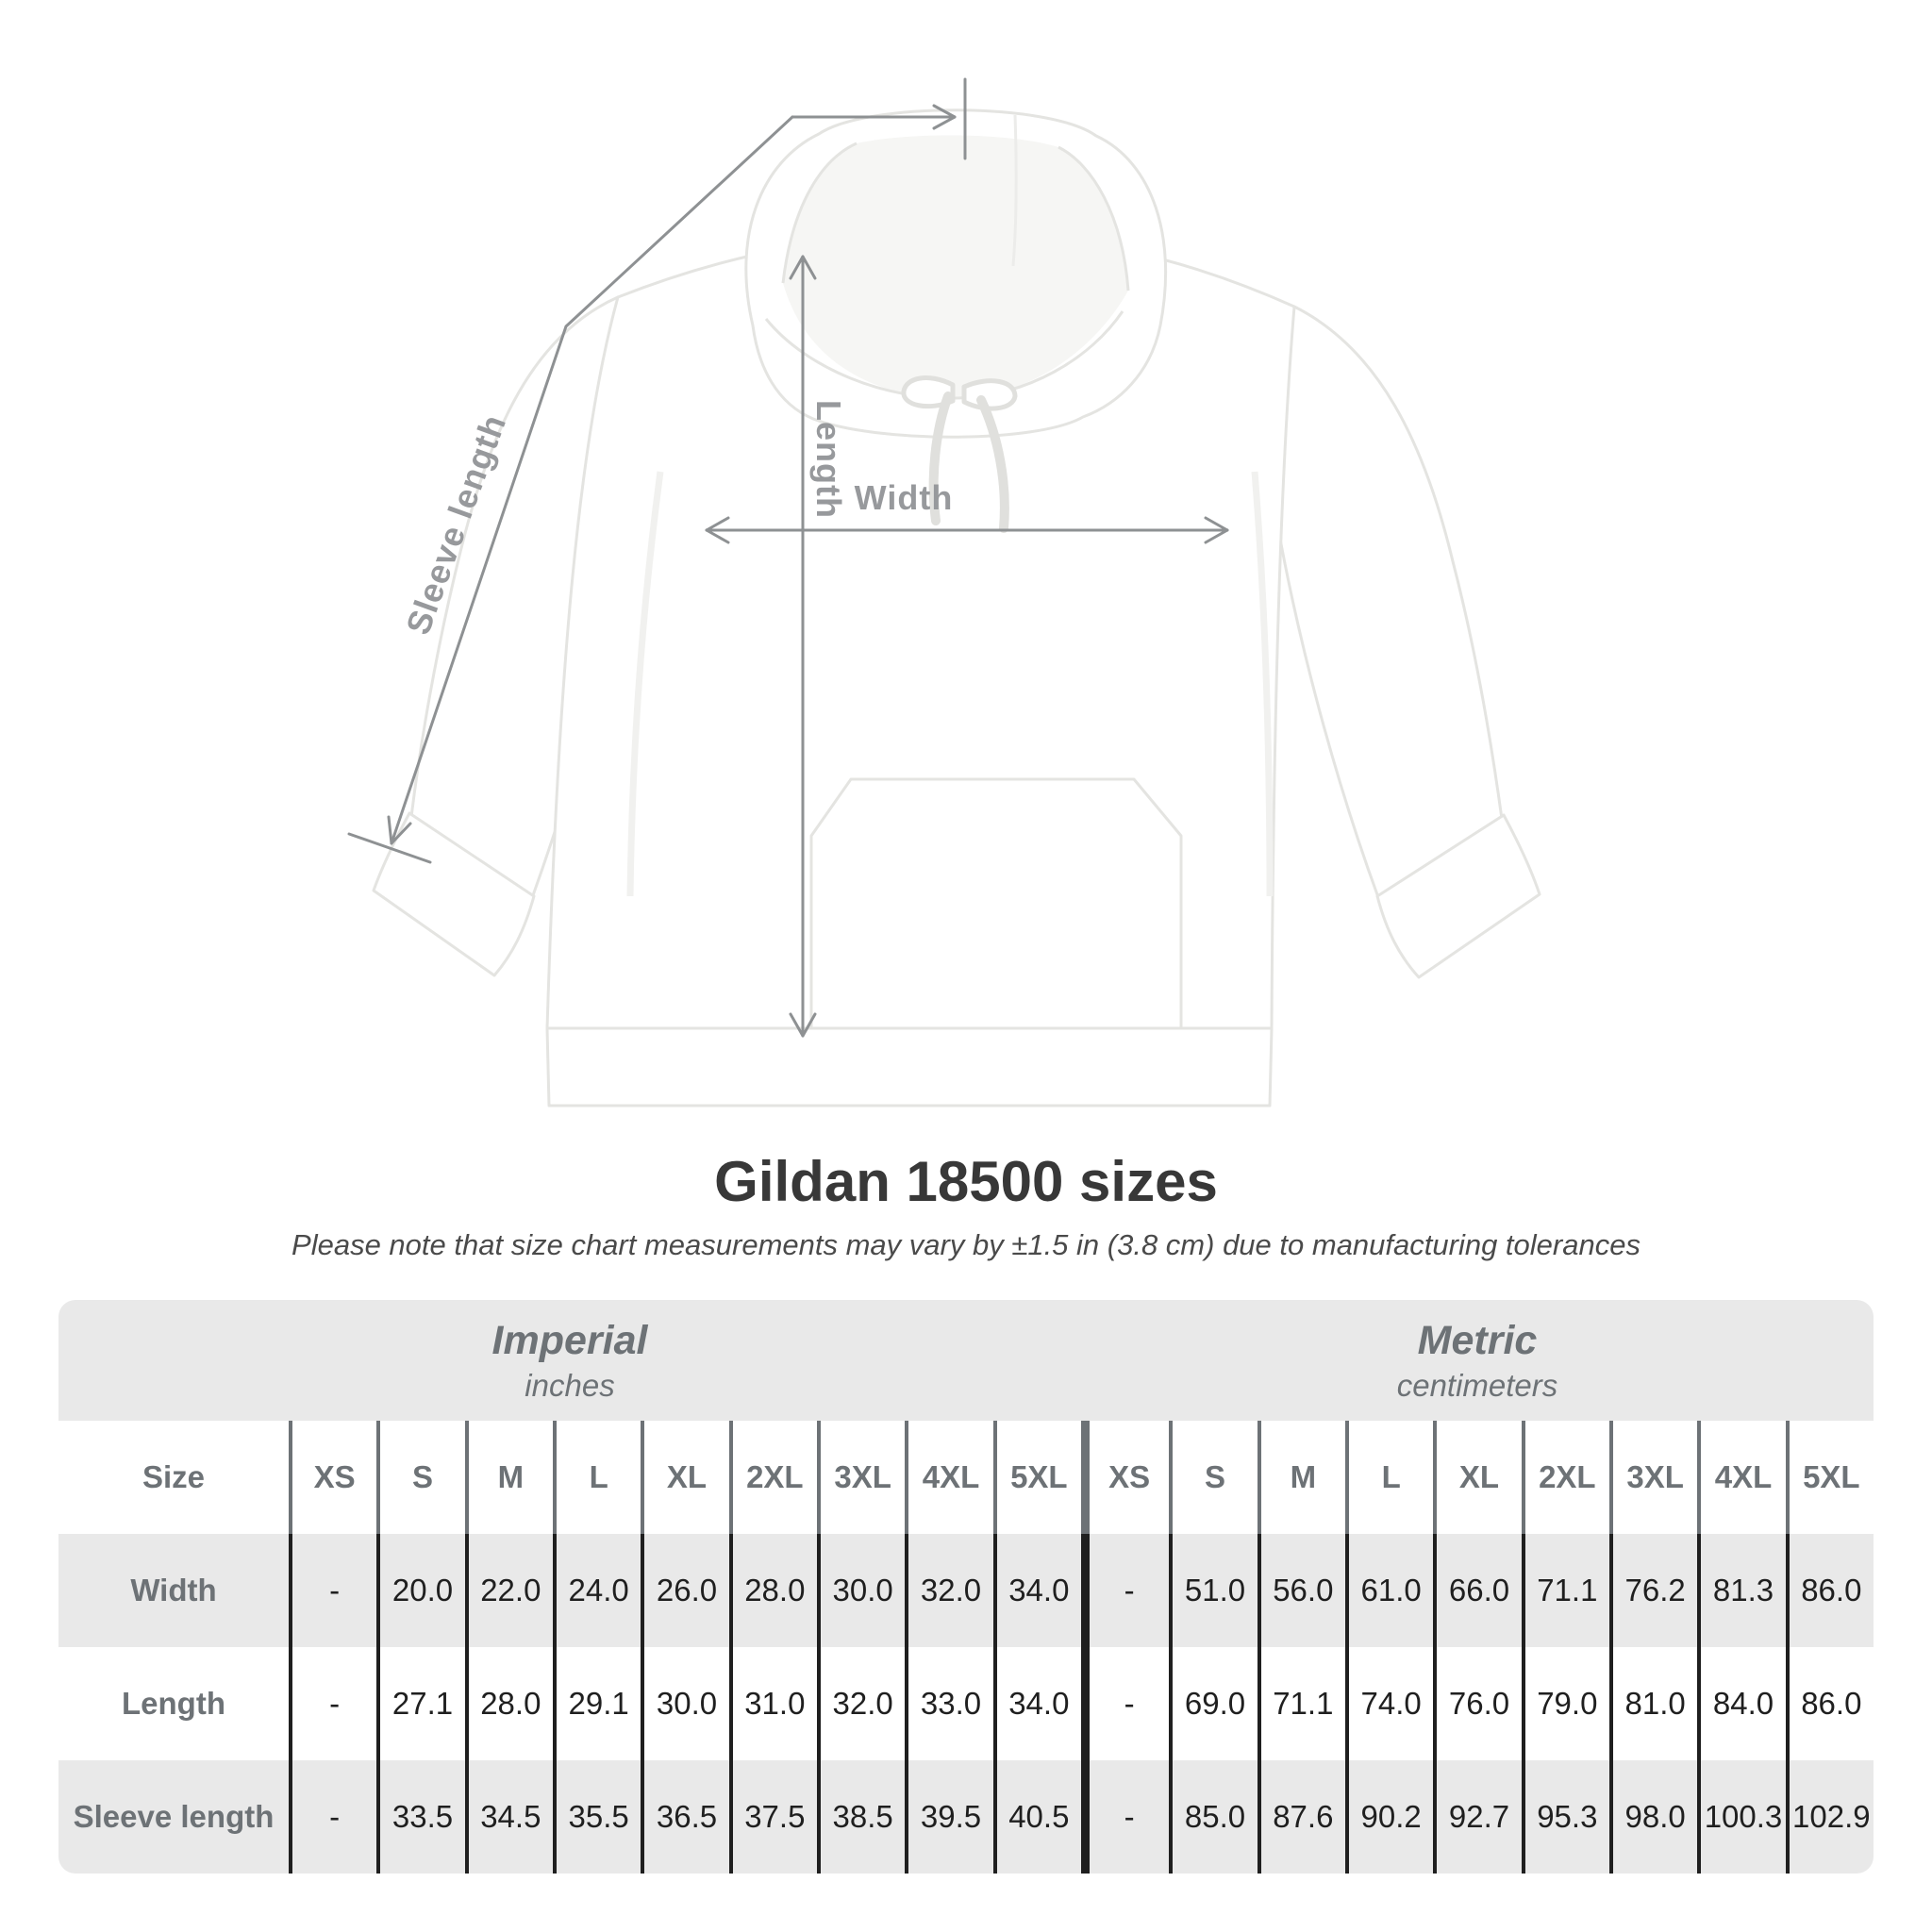 This screenshot has width=1932, height=1932. I want to click on row-label: Length, so click(174, 1704).